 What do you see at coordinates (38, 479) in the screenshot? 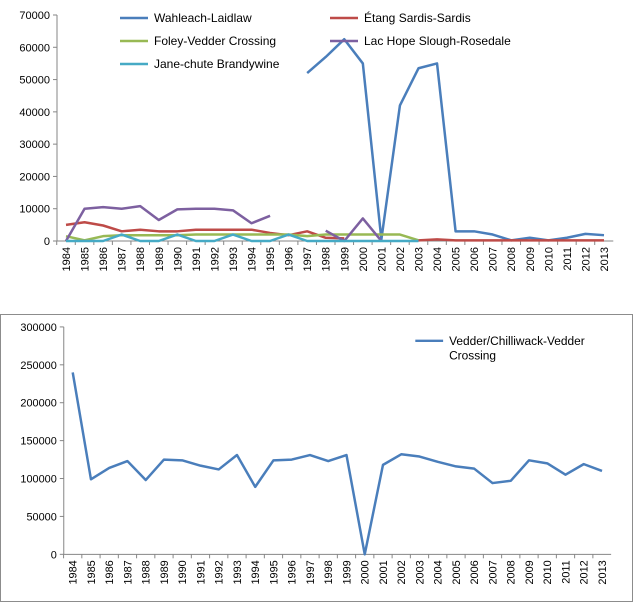
I see `y-tick-label: 100000` at bounding box center [38, 479].